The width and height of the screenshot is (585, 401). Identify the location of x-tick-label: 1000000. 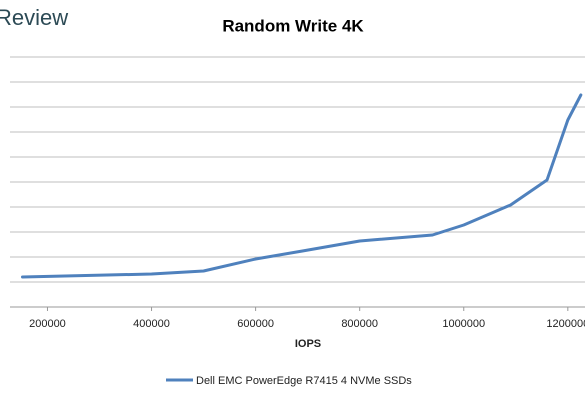
(463, 324).